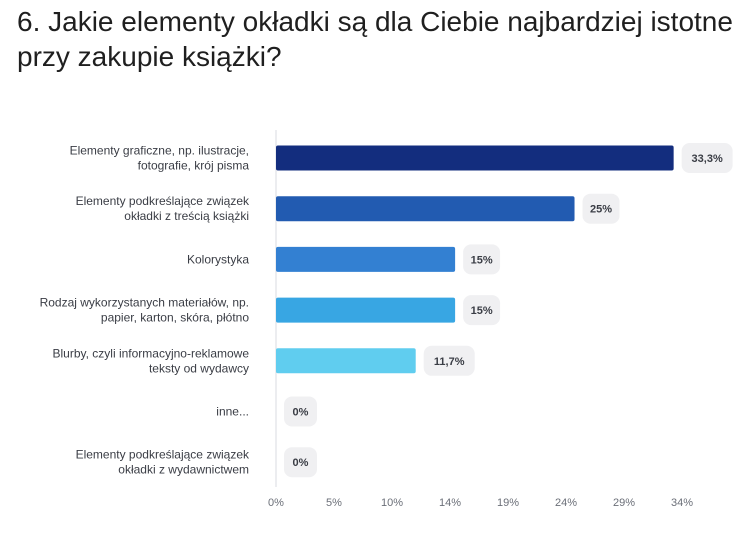  Describe the element at coordinates (199, 368) in the screenshot. I see `category-label: teksty od wydawcy` at that location.